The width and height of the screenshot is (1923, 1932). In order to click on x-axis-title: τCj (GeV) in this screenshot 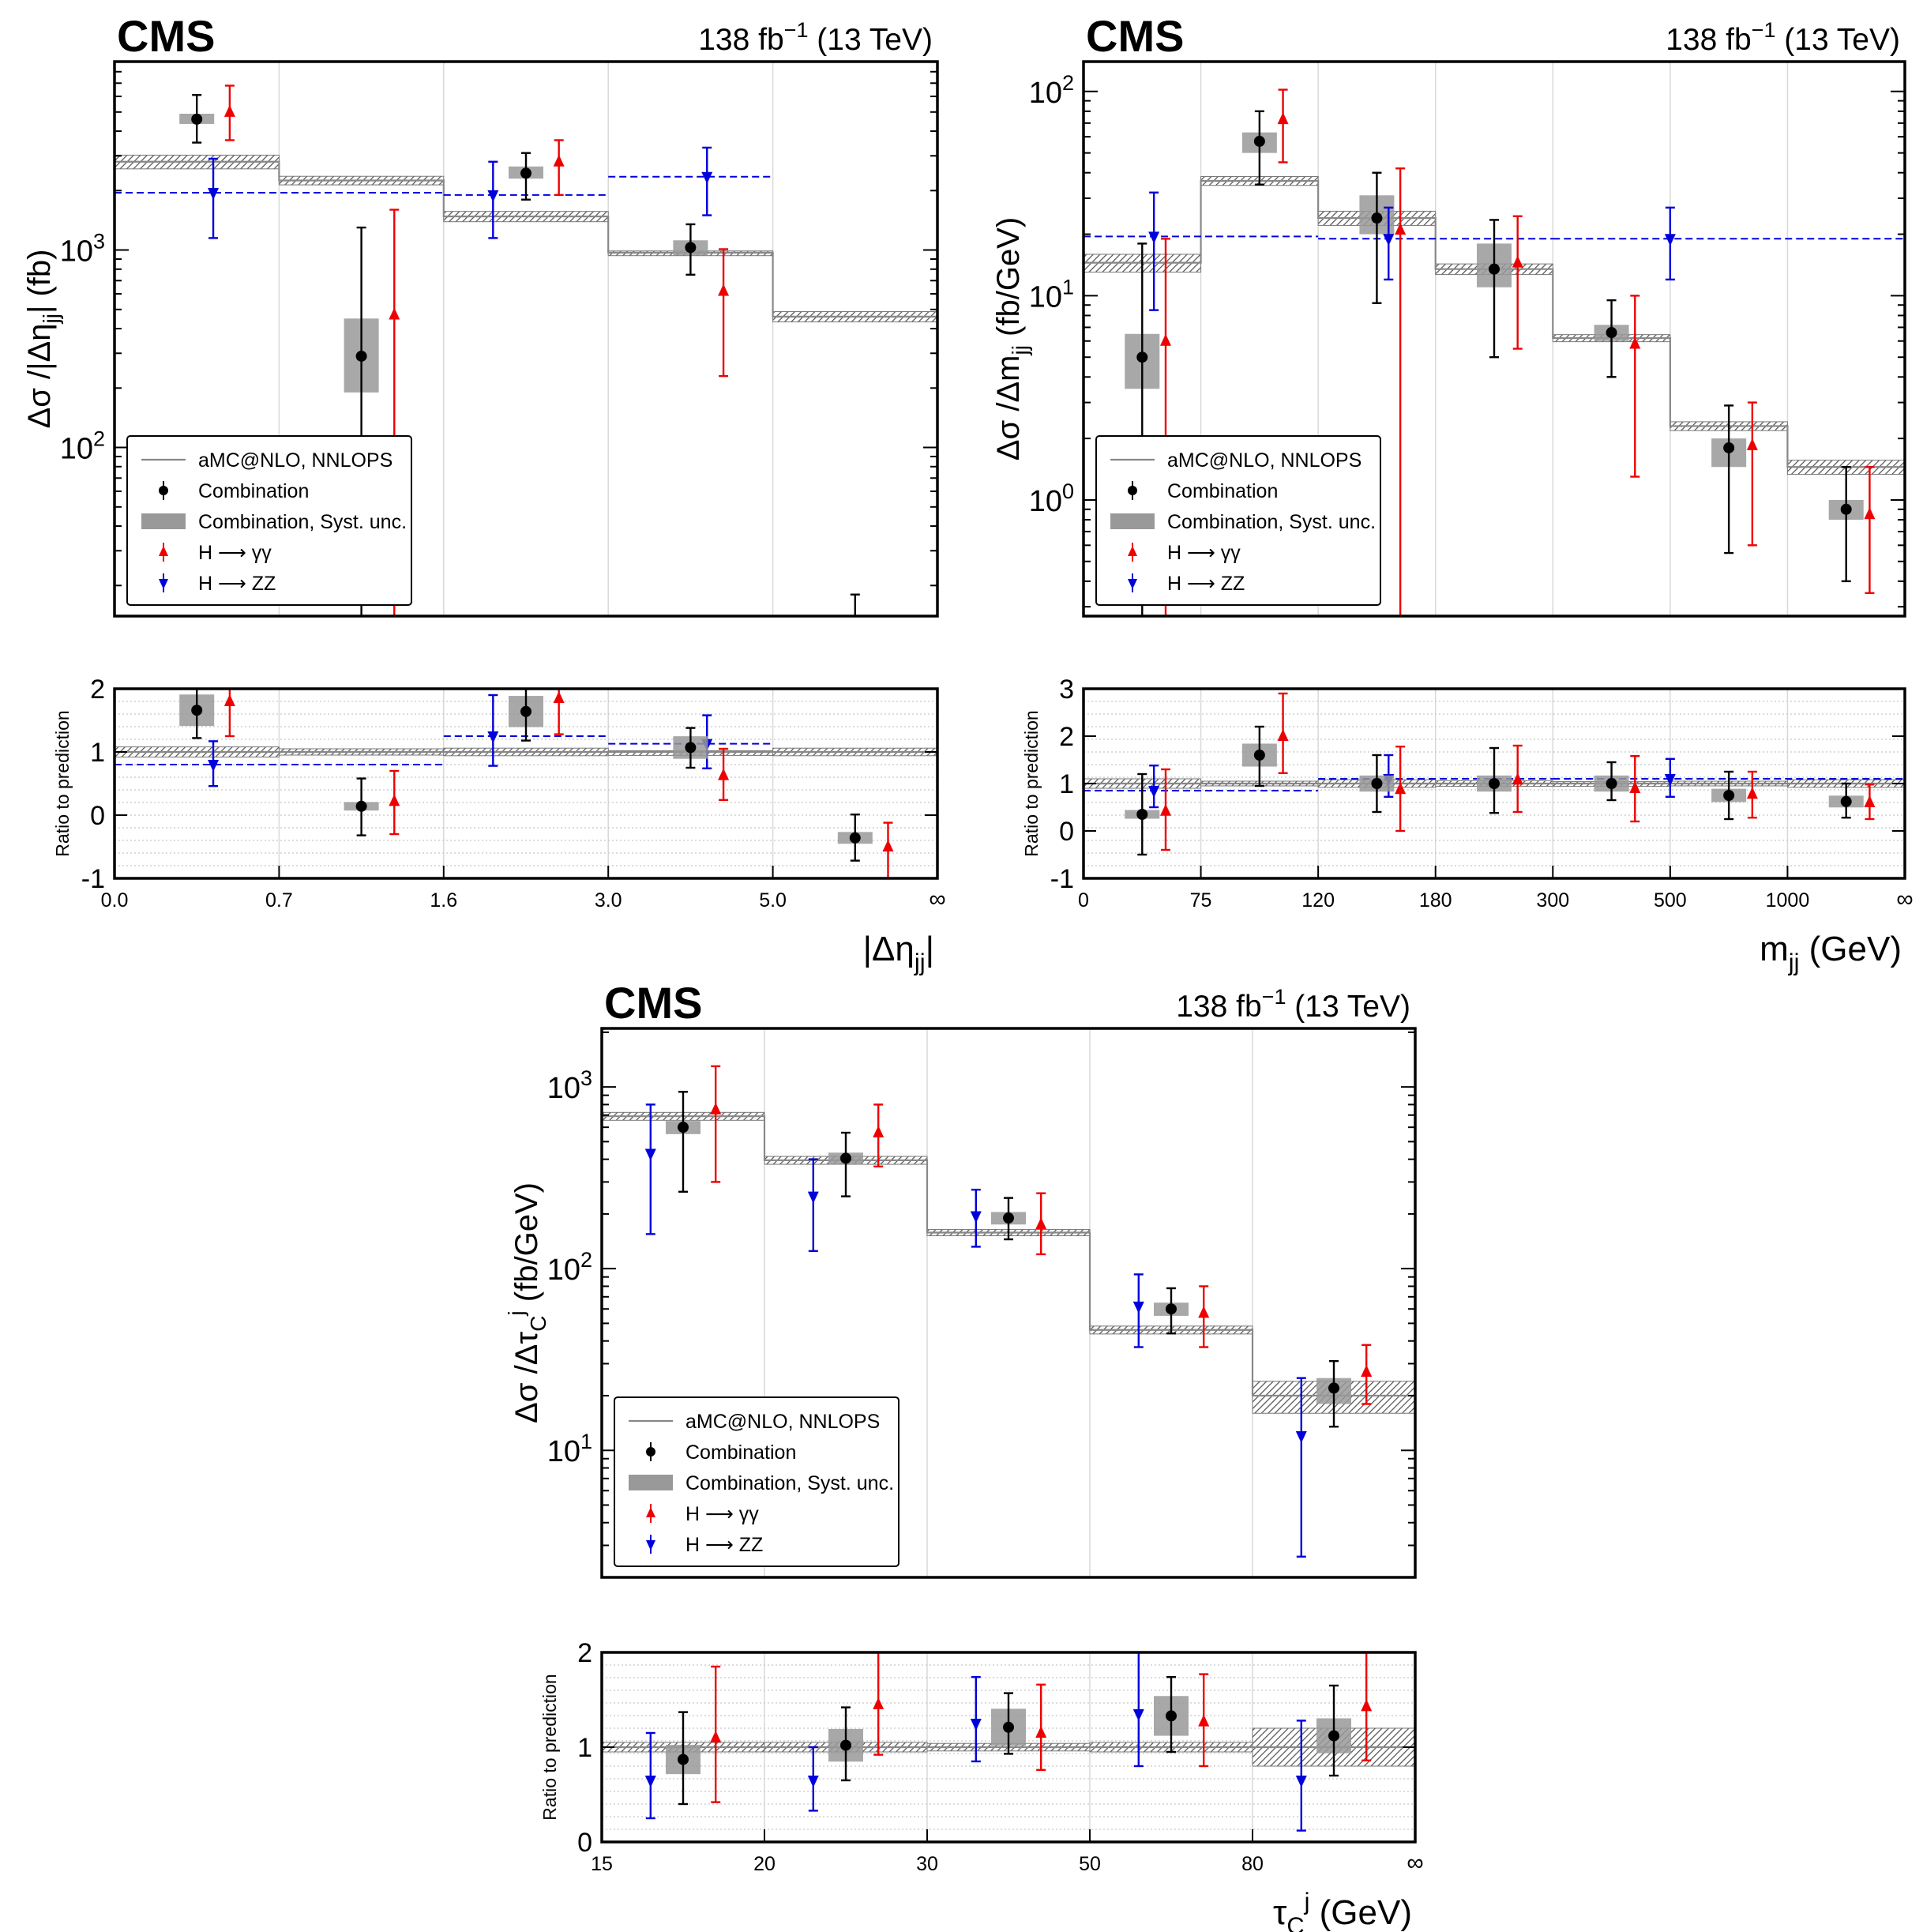, I will do `click(1342, 1910)`.